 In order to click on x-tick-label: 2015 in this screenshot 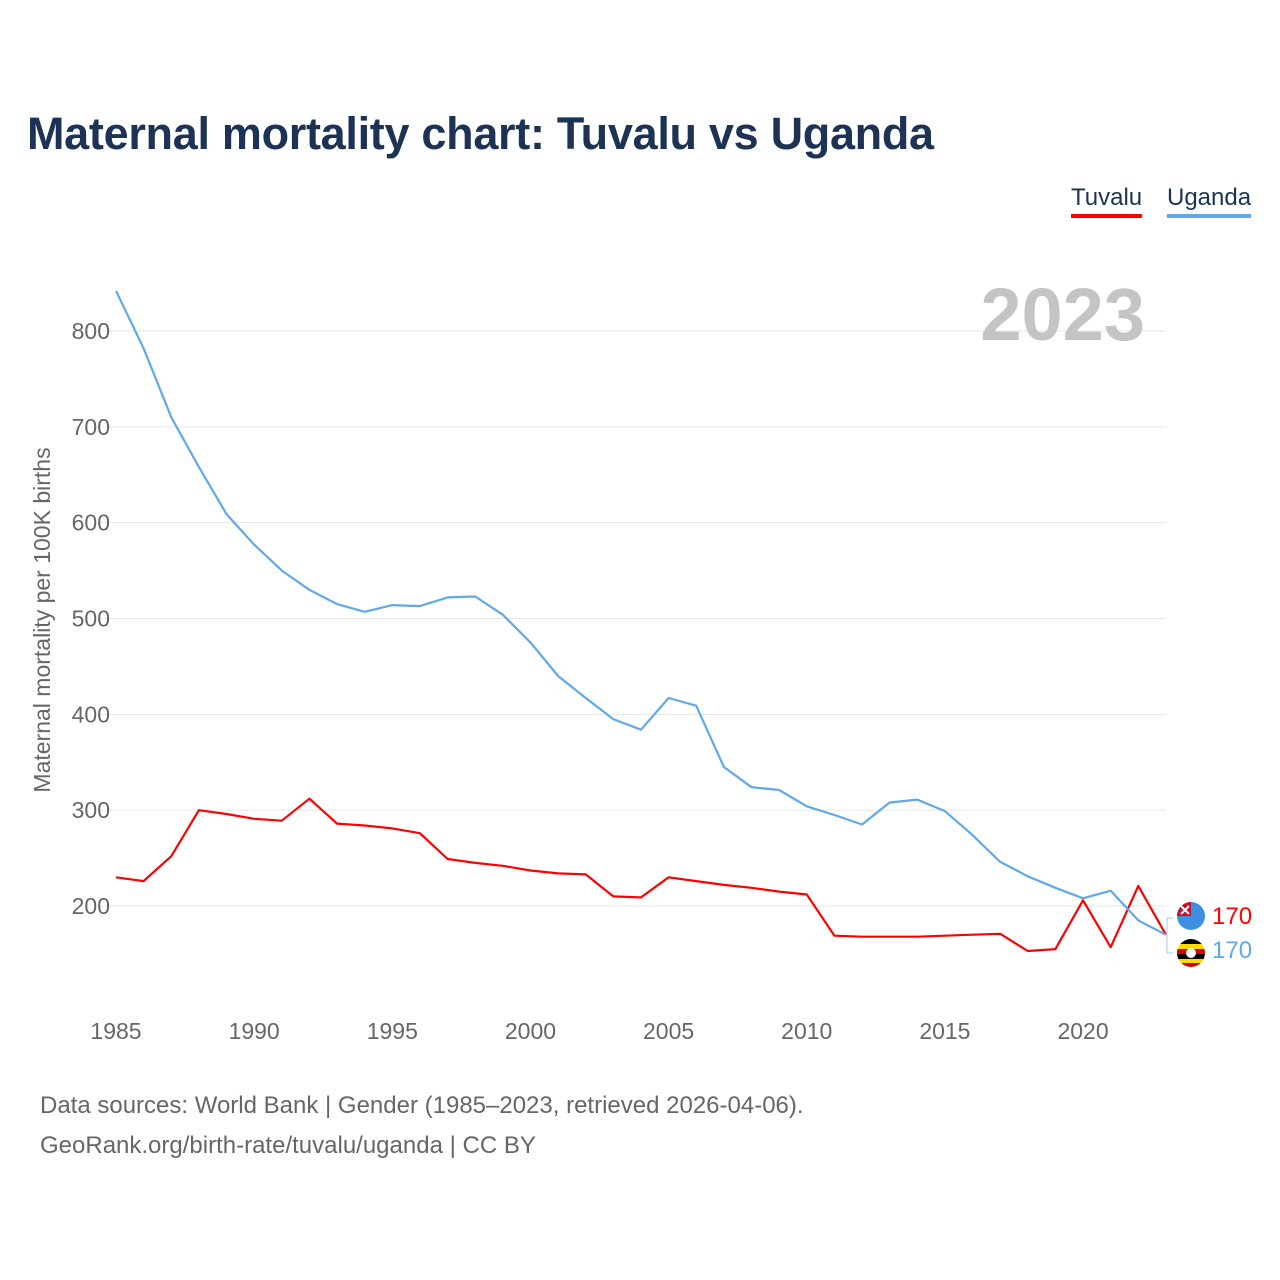, I will do `click(944, 1031)`.